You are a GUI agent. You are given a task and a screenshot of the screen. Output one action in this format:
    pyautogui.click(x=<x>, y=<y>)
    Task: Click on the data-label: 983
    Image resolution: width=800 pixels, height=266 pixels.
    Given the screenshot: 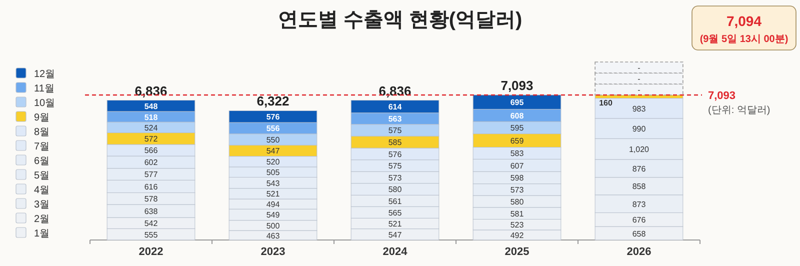 What is the action you would take?
    pyautogui.click(x=639, y=109)
    